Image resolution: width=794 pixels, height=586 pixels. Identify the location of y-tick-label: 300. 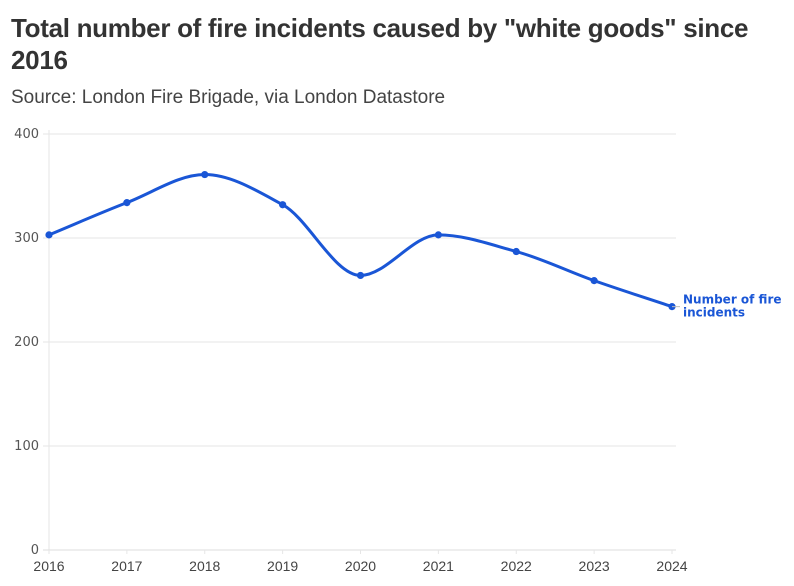
(26, 238).